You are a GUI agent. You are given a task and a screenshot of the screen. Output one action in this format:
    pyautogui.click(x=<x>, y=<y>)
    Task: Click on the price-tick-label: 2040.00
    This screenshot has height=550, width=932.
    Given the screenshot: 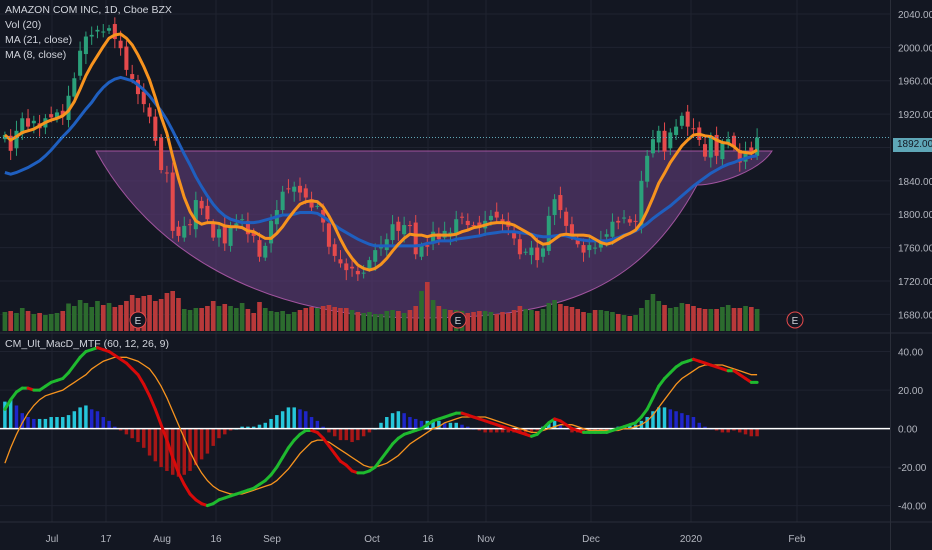 What is the action you would take?
    pyautogui.click(x=915, y=15)
    